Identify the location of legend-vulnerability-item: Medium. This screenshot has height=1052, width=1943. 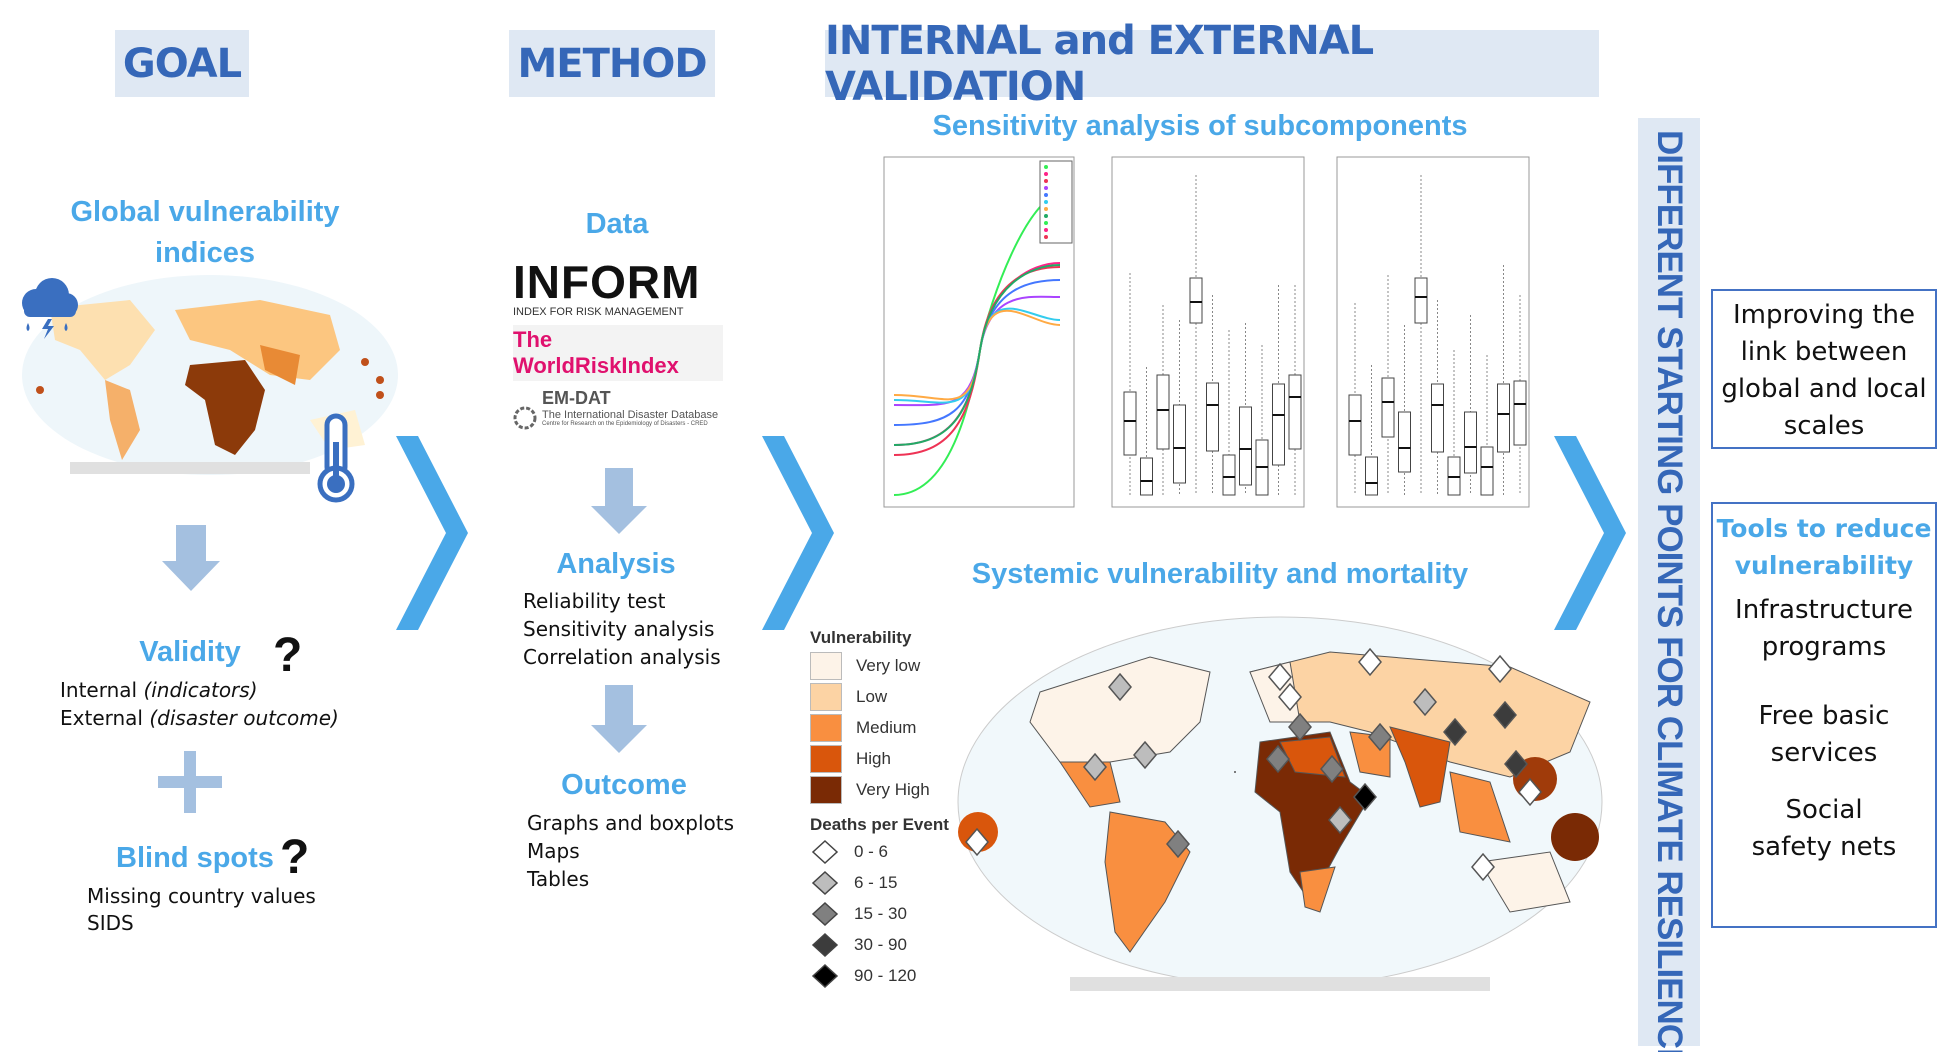
(863, 728).